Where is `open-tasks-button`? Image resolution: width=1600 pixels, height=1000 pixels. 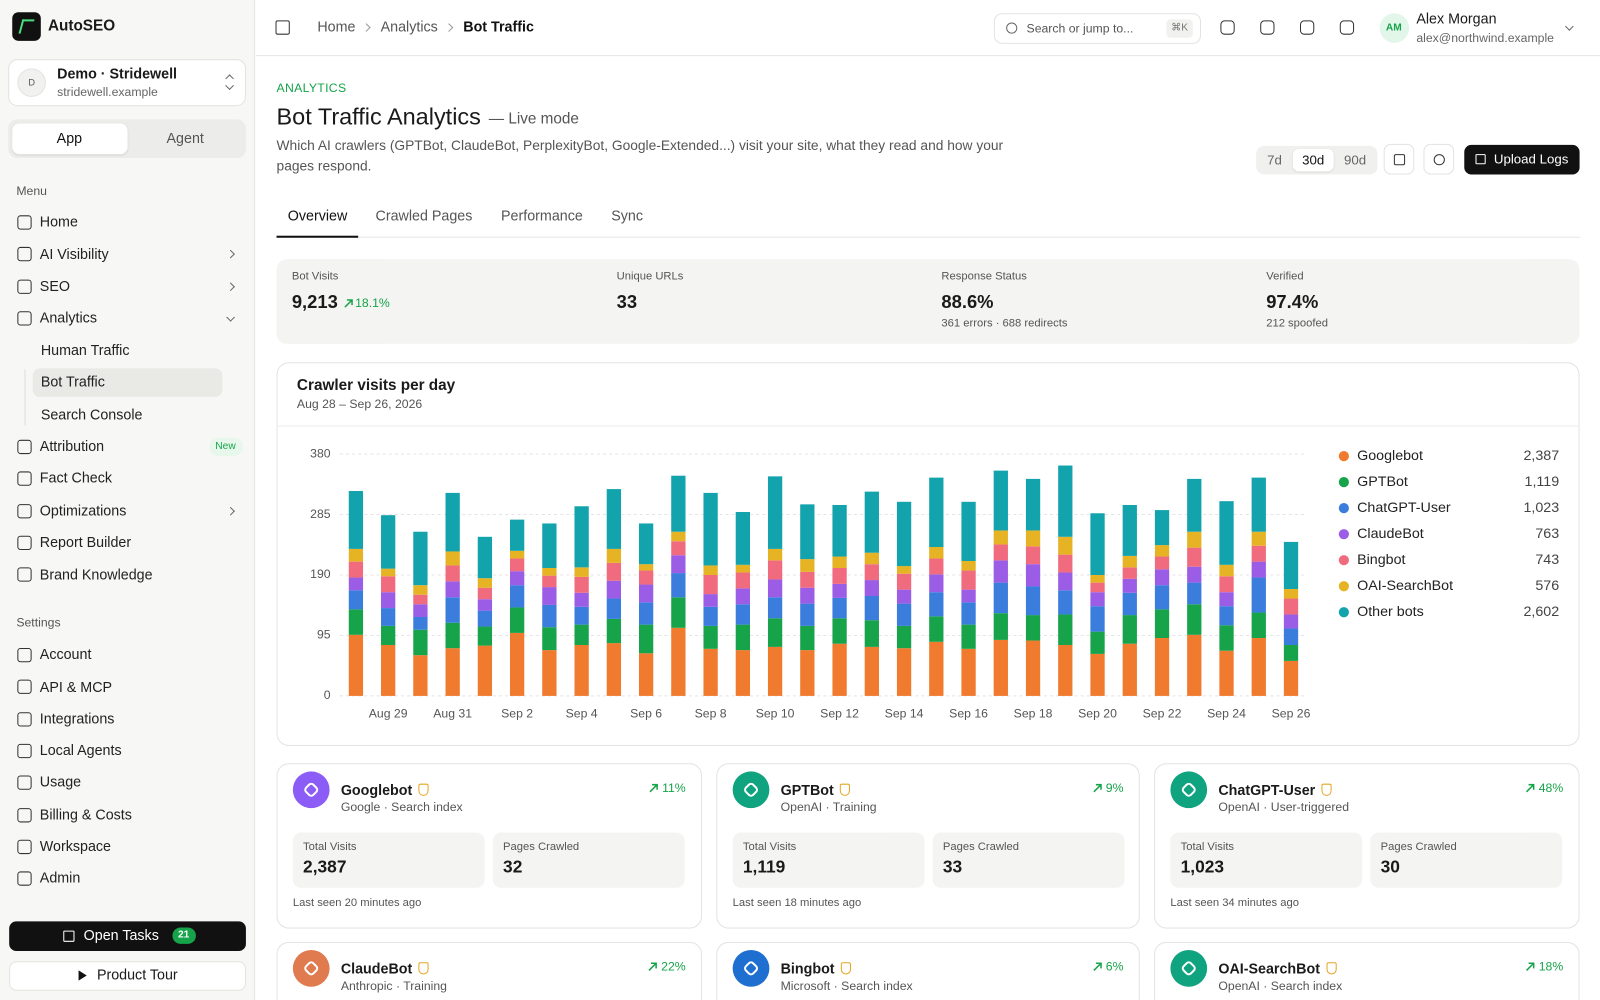 open-tasks-button is located at coordinates (127, 936).